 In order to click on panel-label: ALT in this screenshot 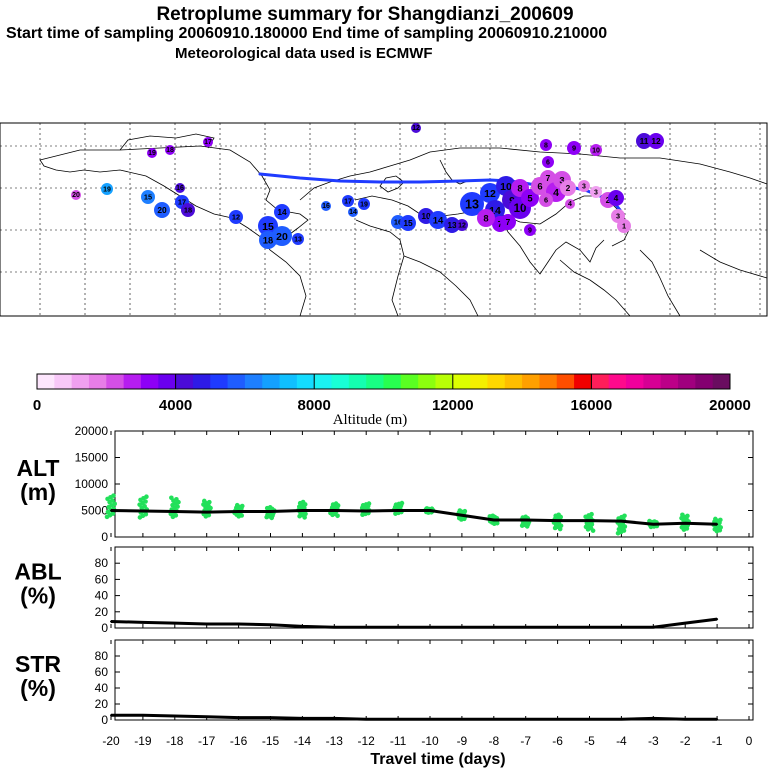, I will do `click(37, 468)`.